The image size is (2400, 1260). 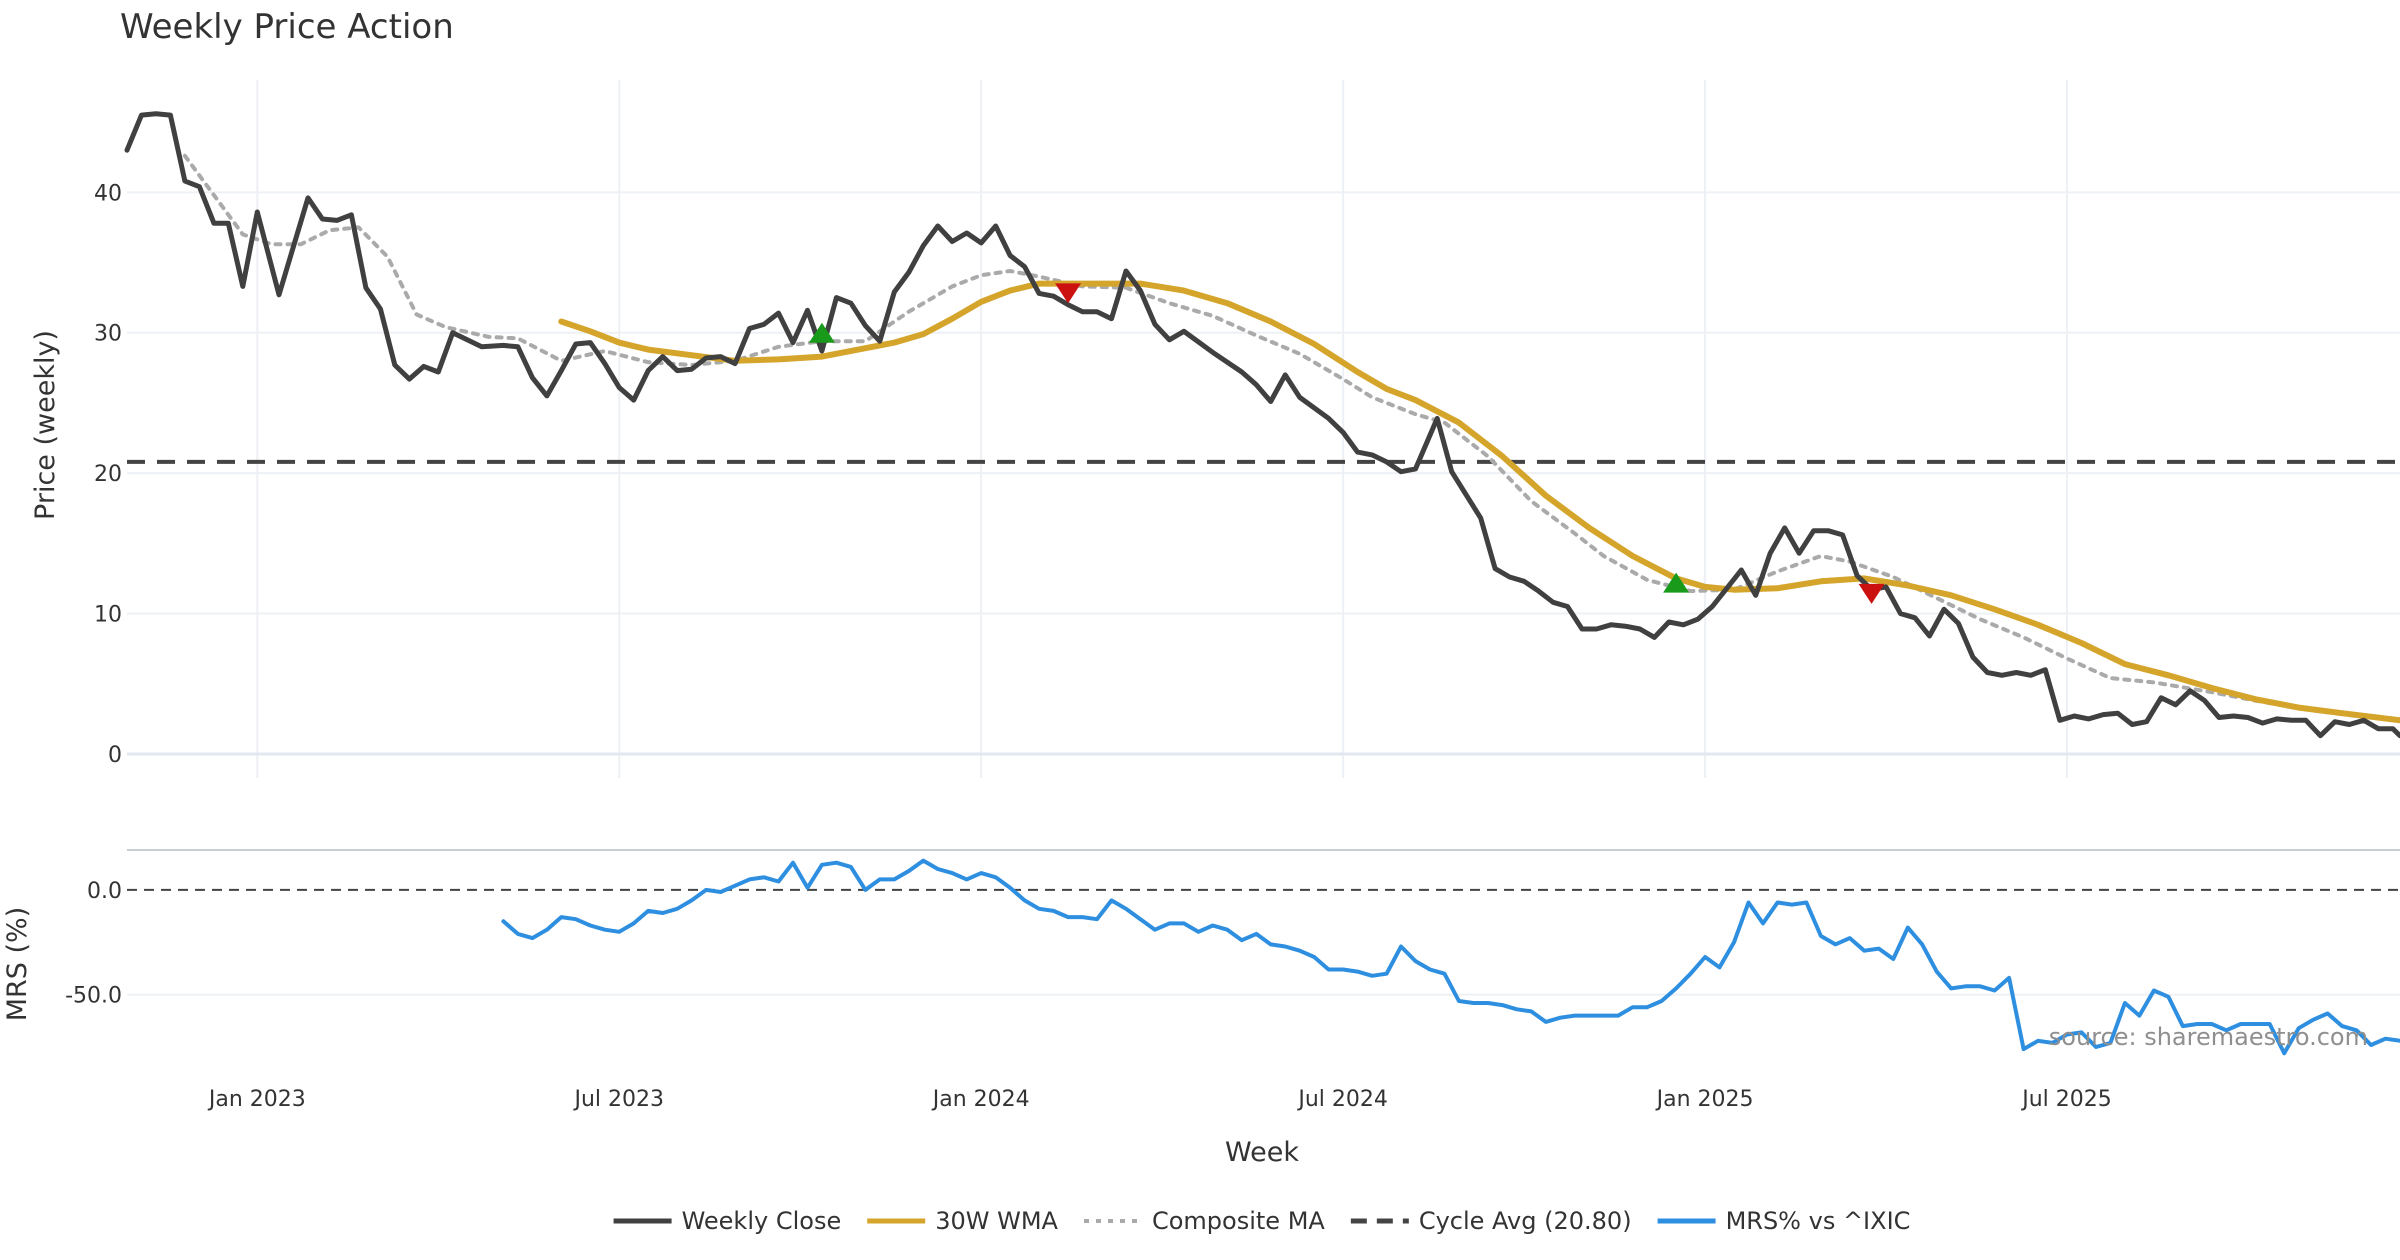 What do you see at coordinates (1232, 929) in the screenshot?
I see `mrs-grid: 0.0 -50.0` at bounding box center [1232, 929].